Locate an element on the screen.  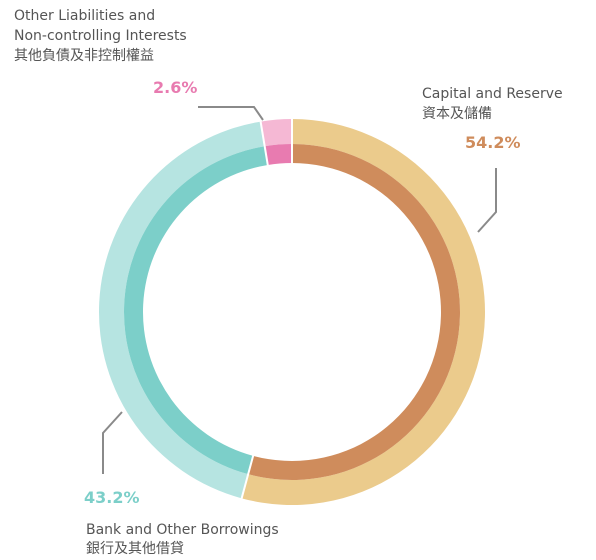
category-label: 其他負債及非控制權益 is located at coordinates (84, 56).